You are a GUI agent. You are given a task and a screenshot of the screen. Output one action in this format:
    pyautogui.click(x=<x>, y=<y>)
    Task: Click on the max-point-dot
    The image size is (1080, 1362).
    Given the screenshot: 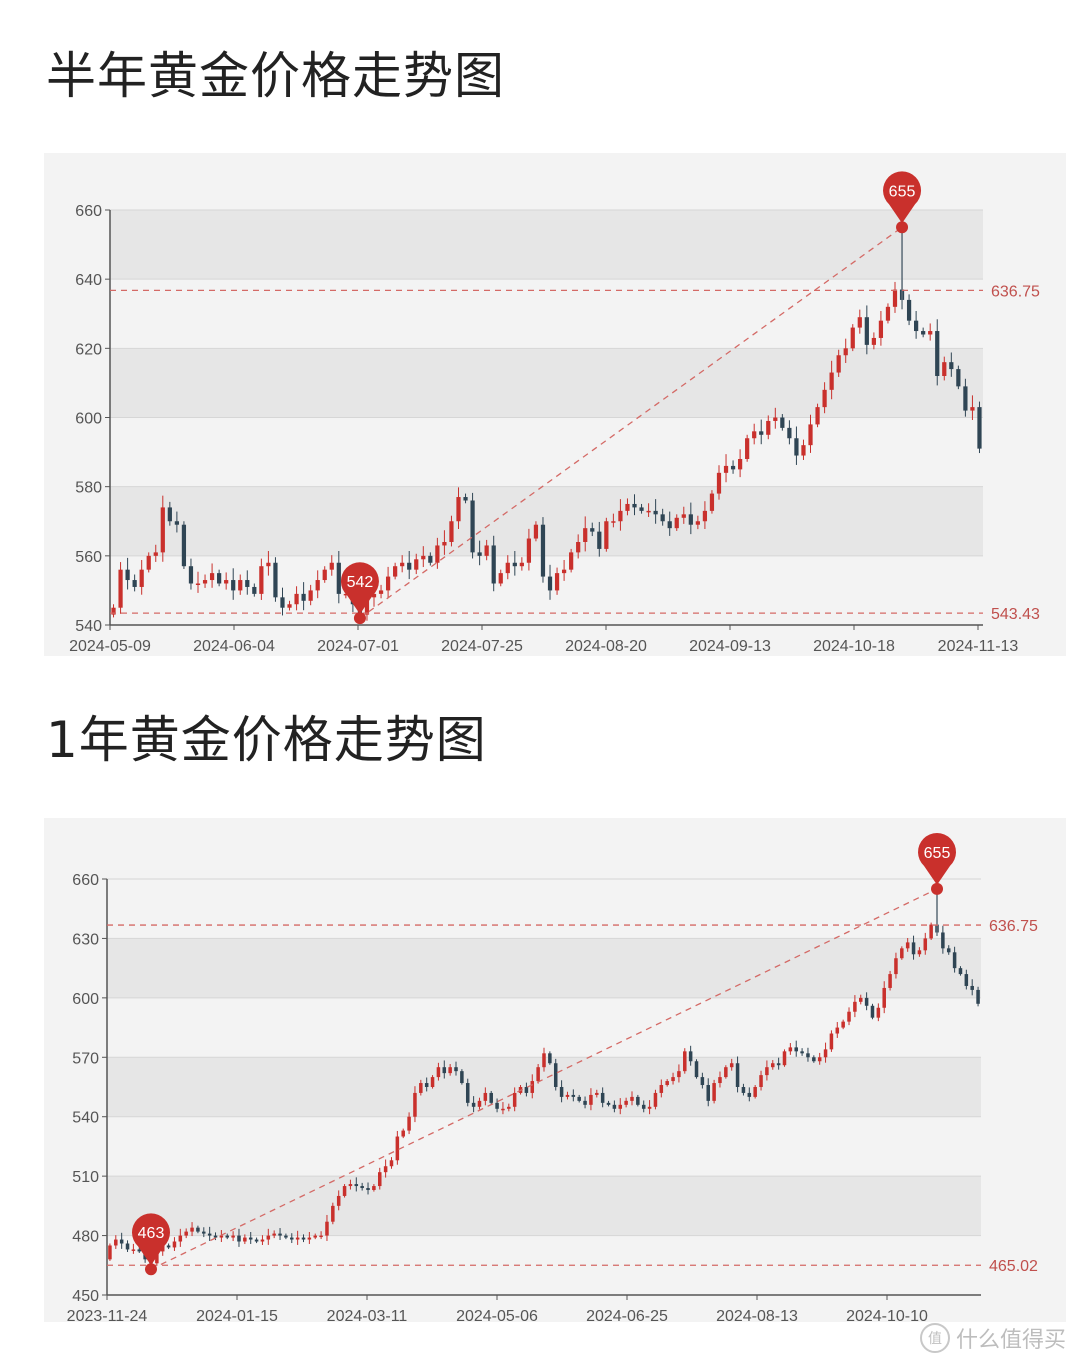 What is the action you would take?
    pyautogui.click(x=937, y=888)
    